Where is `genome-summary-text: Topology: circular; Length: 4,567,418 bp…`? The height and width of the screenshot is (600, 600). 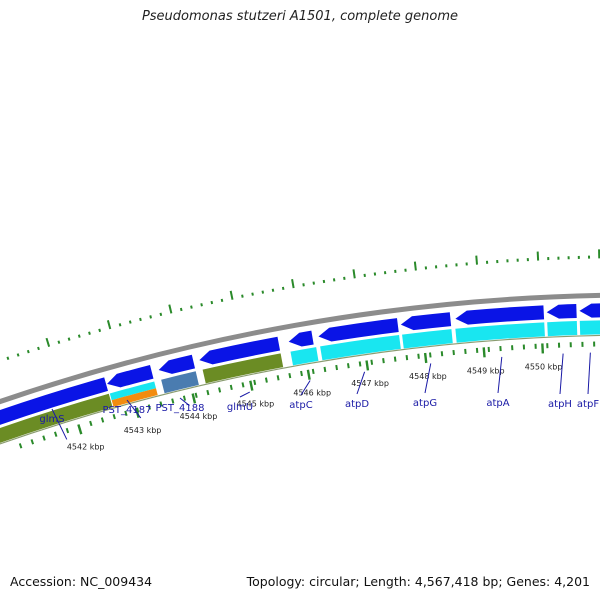 genome-summary-text: Topology: circular; Length: 4,567,418 bp… is located at coordinates (418, 581).